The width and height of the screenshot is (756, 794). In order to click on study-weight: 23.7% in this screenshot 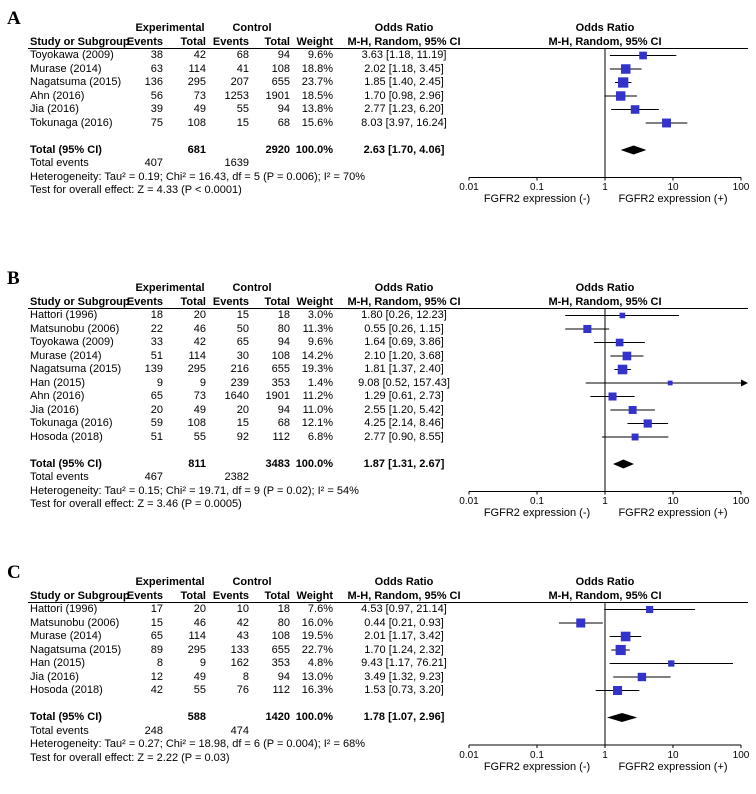, I will do `click(317, 82)`.